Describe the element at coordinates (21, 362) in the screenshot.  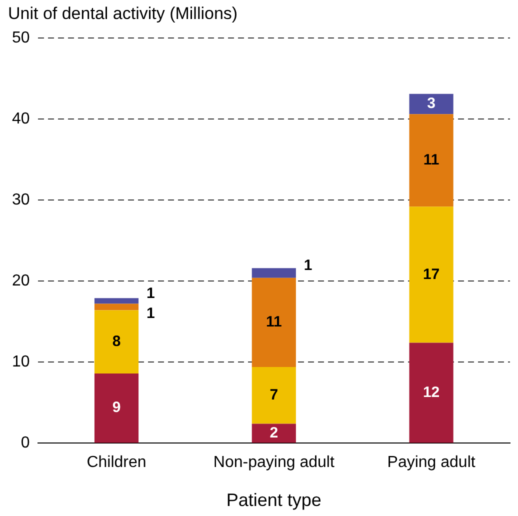
I see `y-tick-label: 10` at that location.